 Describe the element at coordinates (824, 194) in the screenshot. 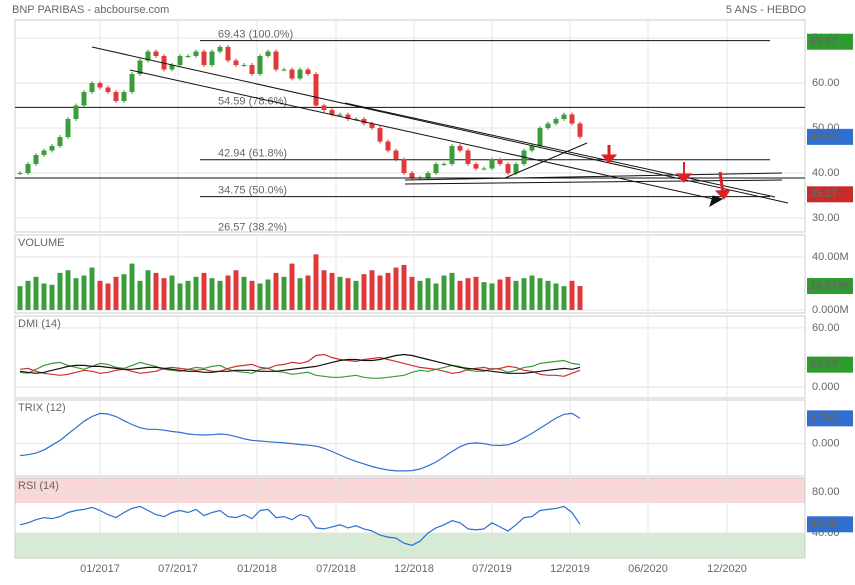

I see `value-badge-label: 35.27` at that location.